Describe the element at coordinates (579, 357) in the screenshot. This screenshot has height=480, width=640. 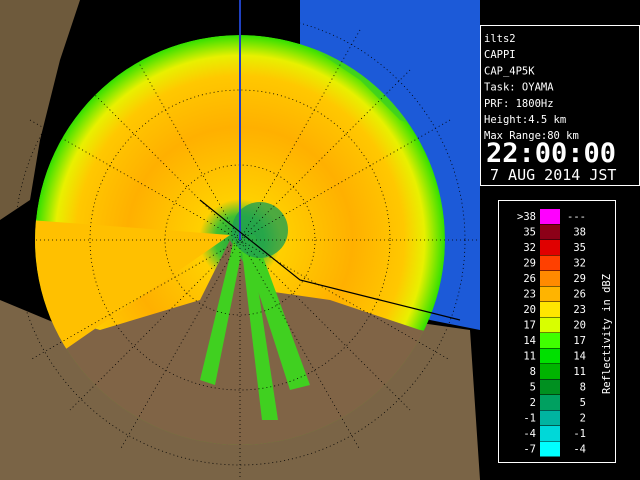
I see `legend-high: 14` at that location.